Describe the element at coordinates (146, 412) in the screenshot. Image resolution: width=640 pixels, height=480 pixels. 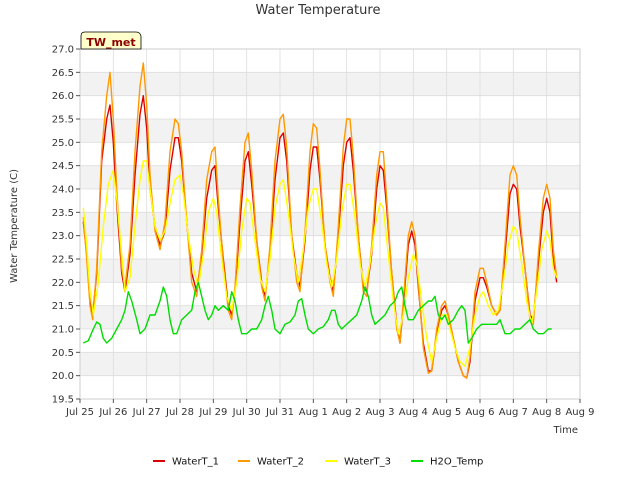
I see `x-tick-label: Jul 27` at that location.